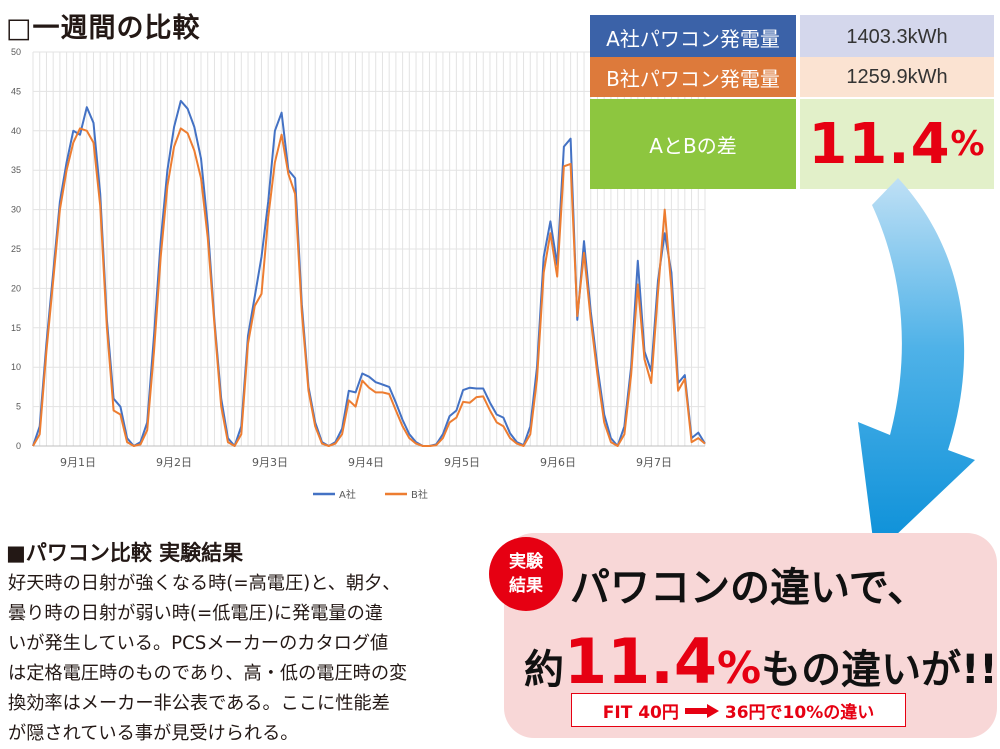 The height and width of the screenshot is (749, 1000). I want to click on a-label-cell: A社パワコン発電量, so click(693, 37).